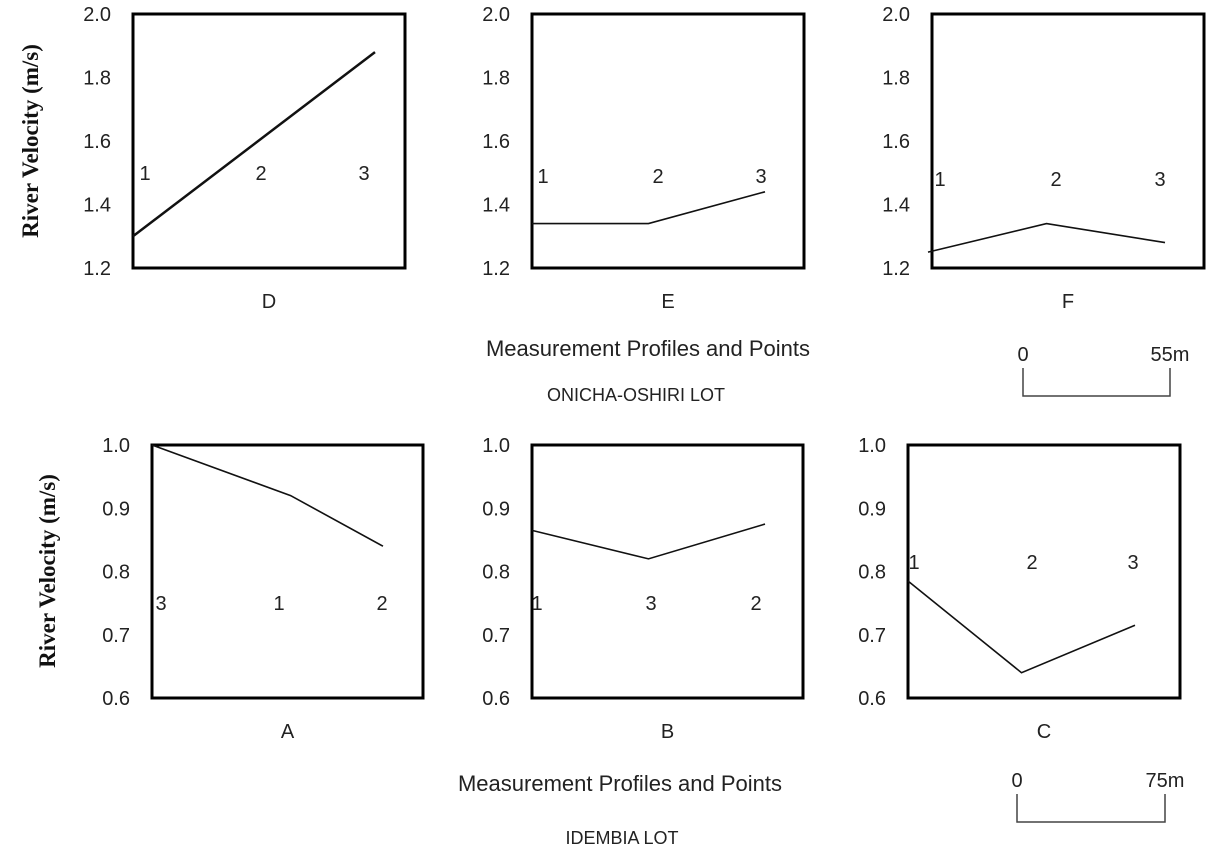 The width and height of the screenshot is (1209, 852). What do you see at coordinates (144, 174) in the screenshot?
I see `point-label-d-0: 1` at bounding box center [144, 174].